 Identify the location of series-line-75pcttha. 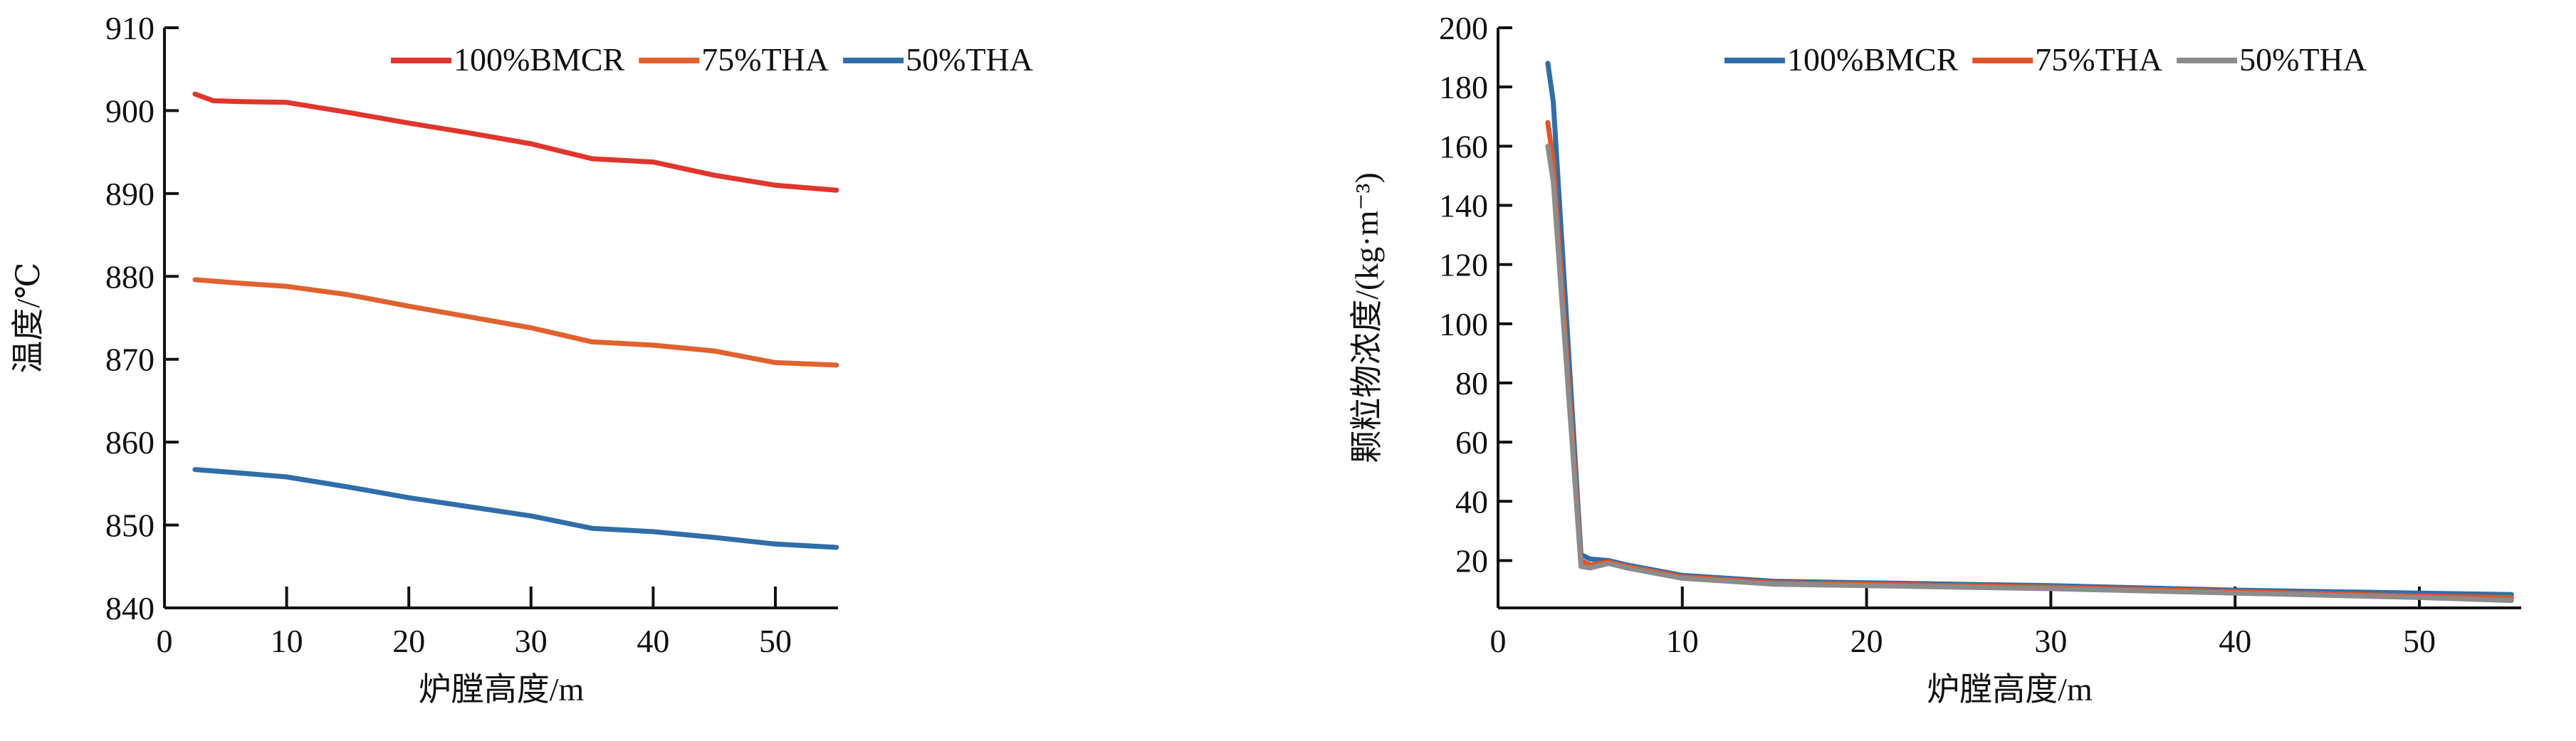
(515, 322).